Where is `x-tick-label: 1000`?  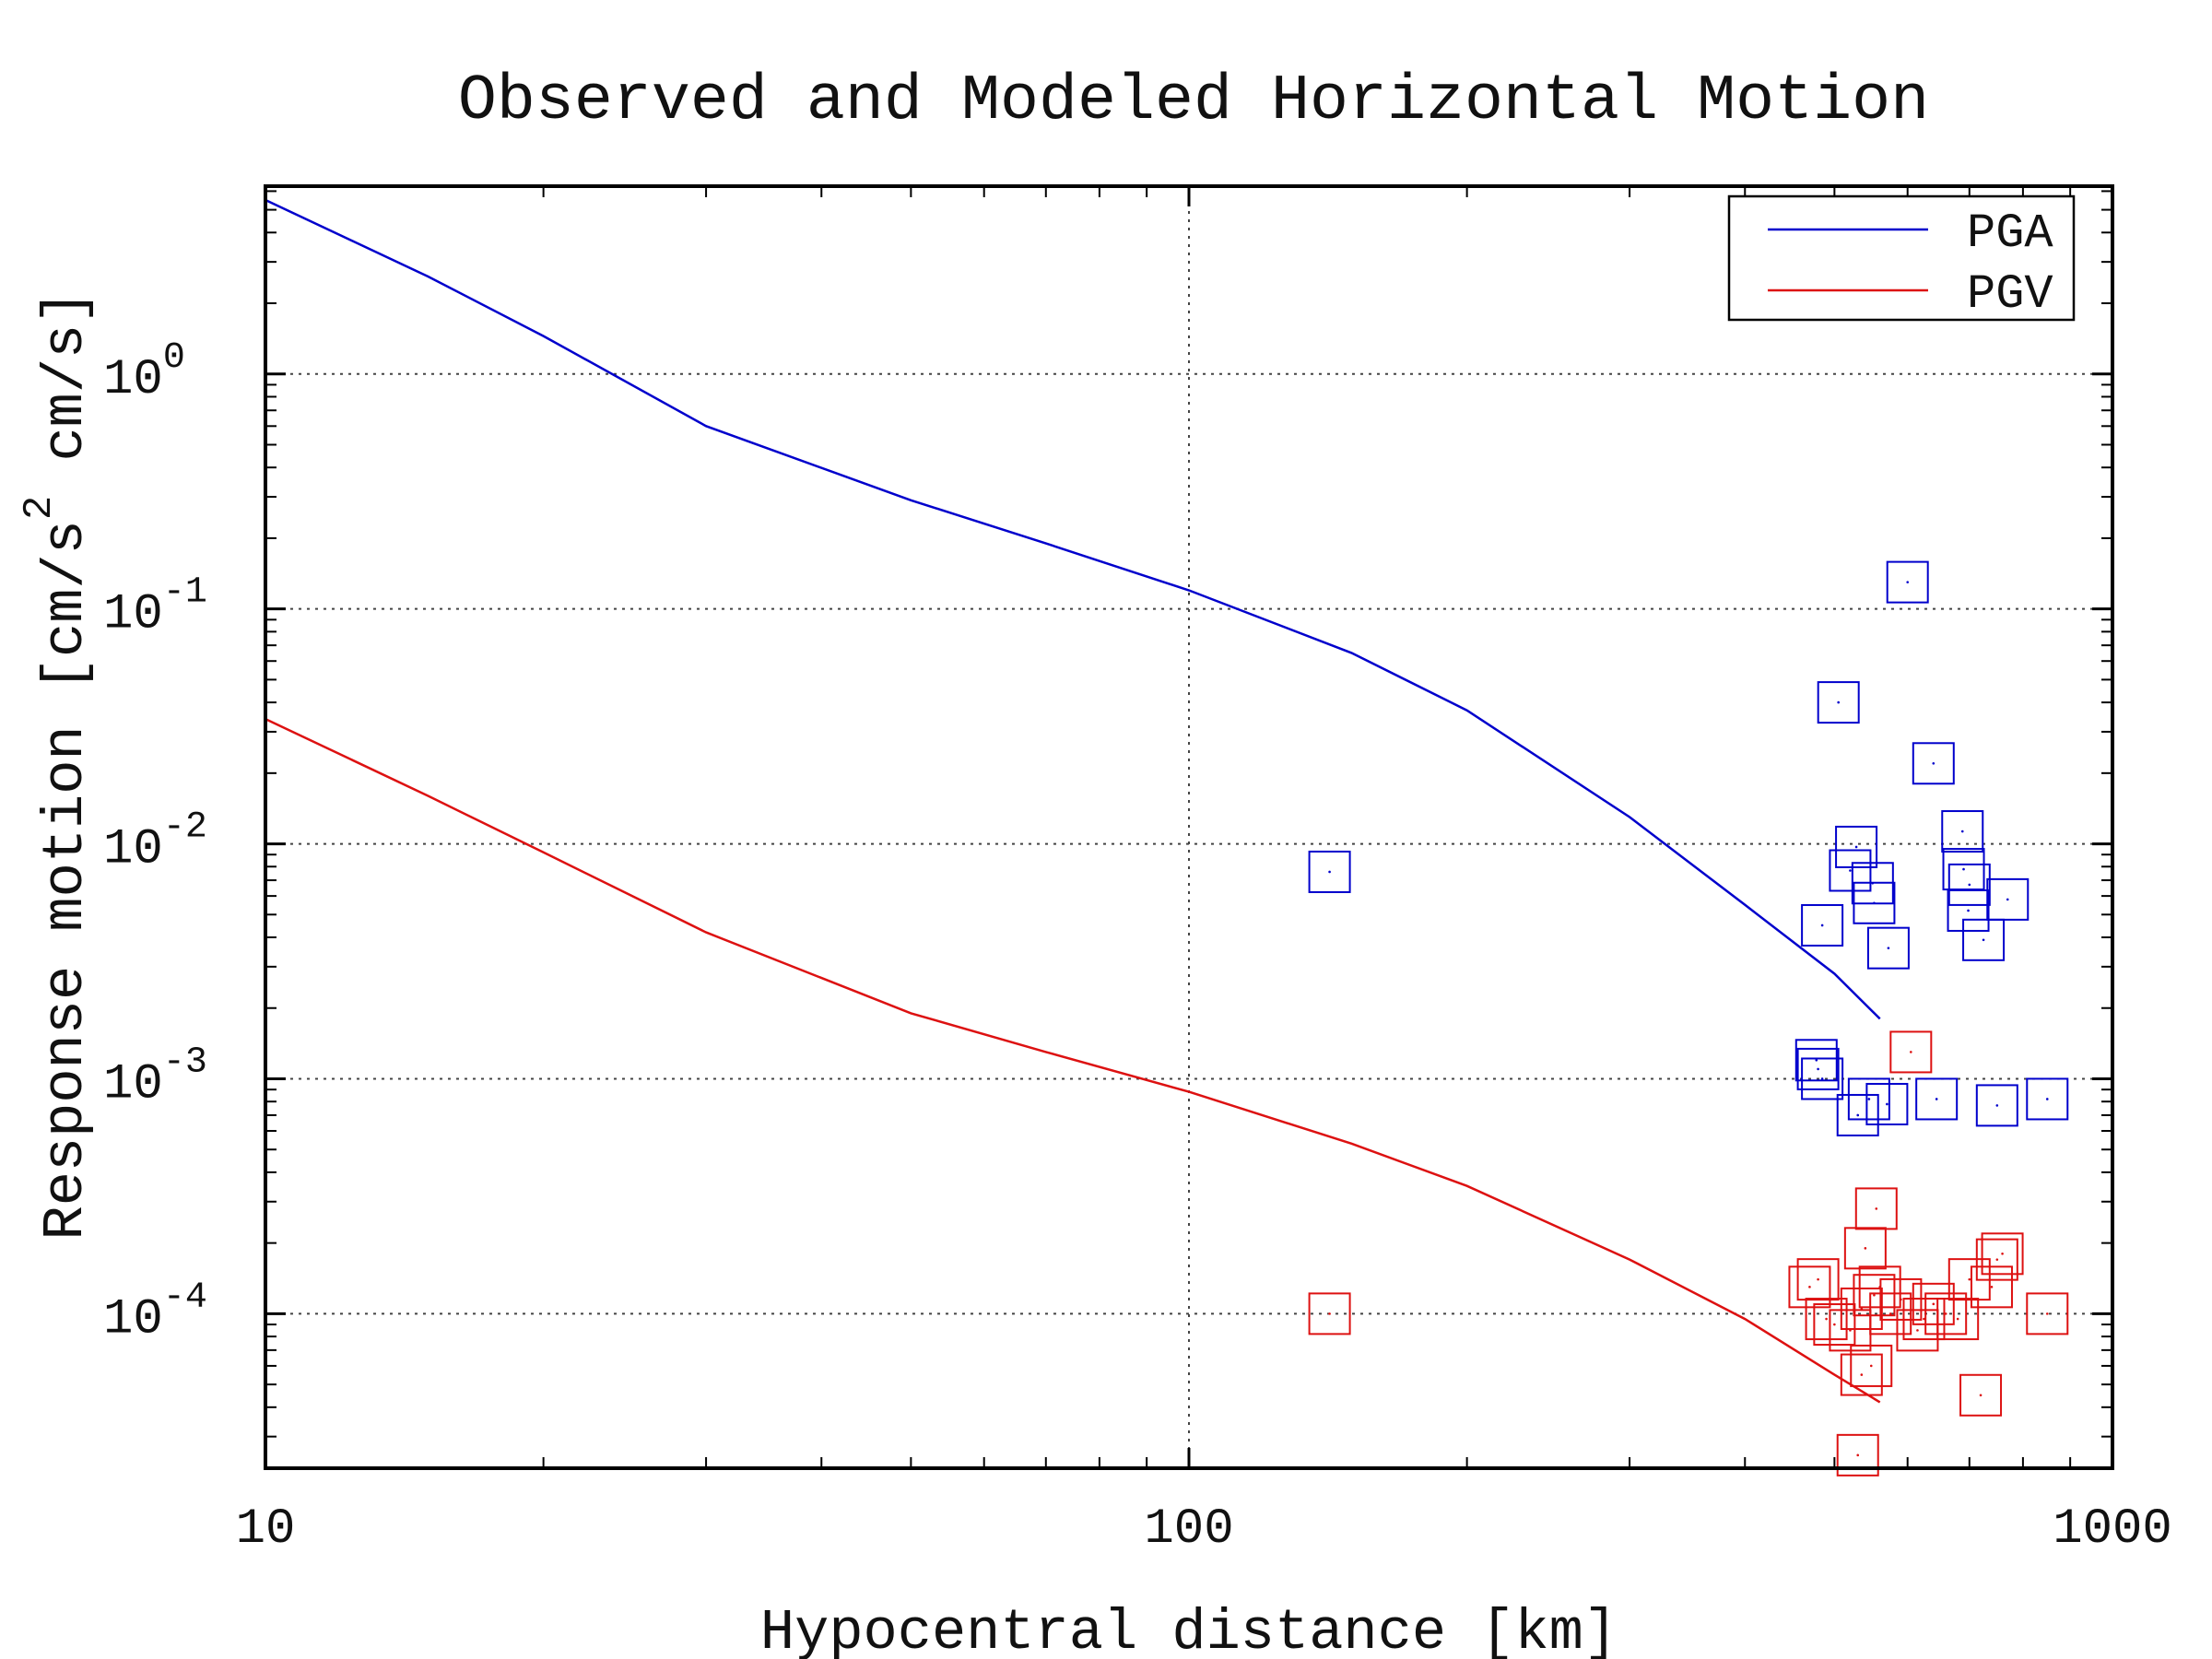
x-tick-label: 1000 is located at coordinates (2112, 1529).